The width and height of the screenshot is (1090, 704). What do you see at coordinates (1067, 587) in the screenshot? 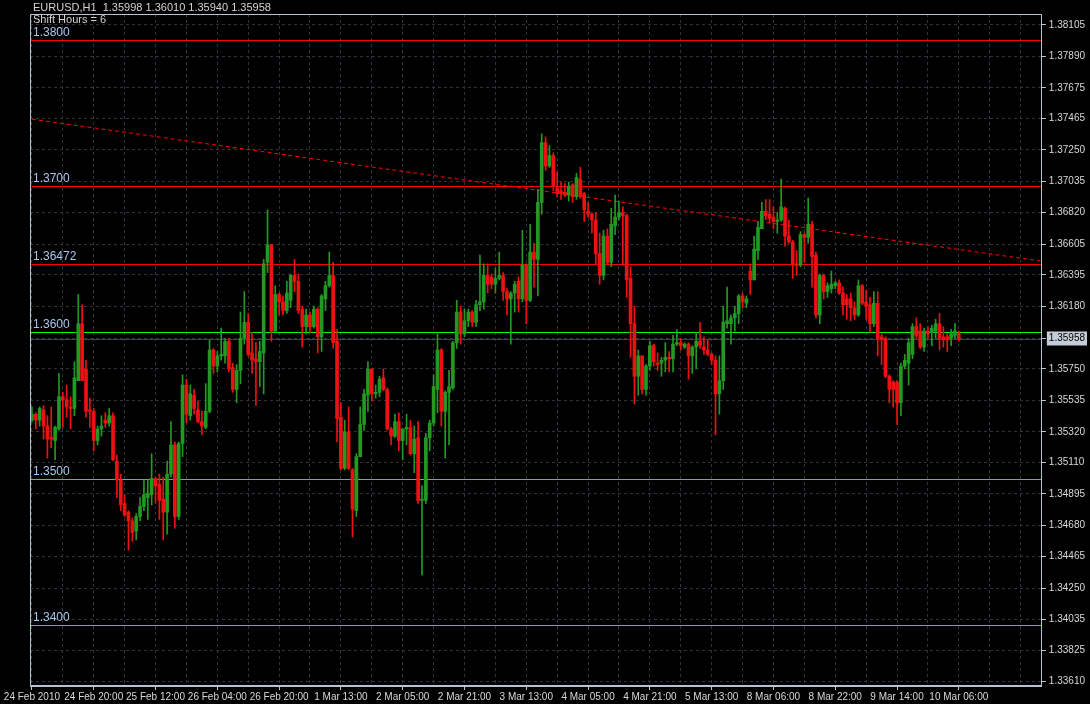
I see `y-tick-label: 1.34250` at bounding box center [1067, 587].